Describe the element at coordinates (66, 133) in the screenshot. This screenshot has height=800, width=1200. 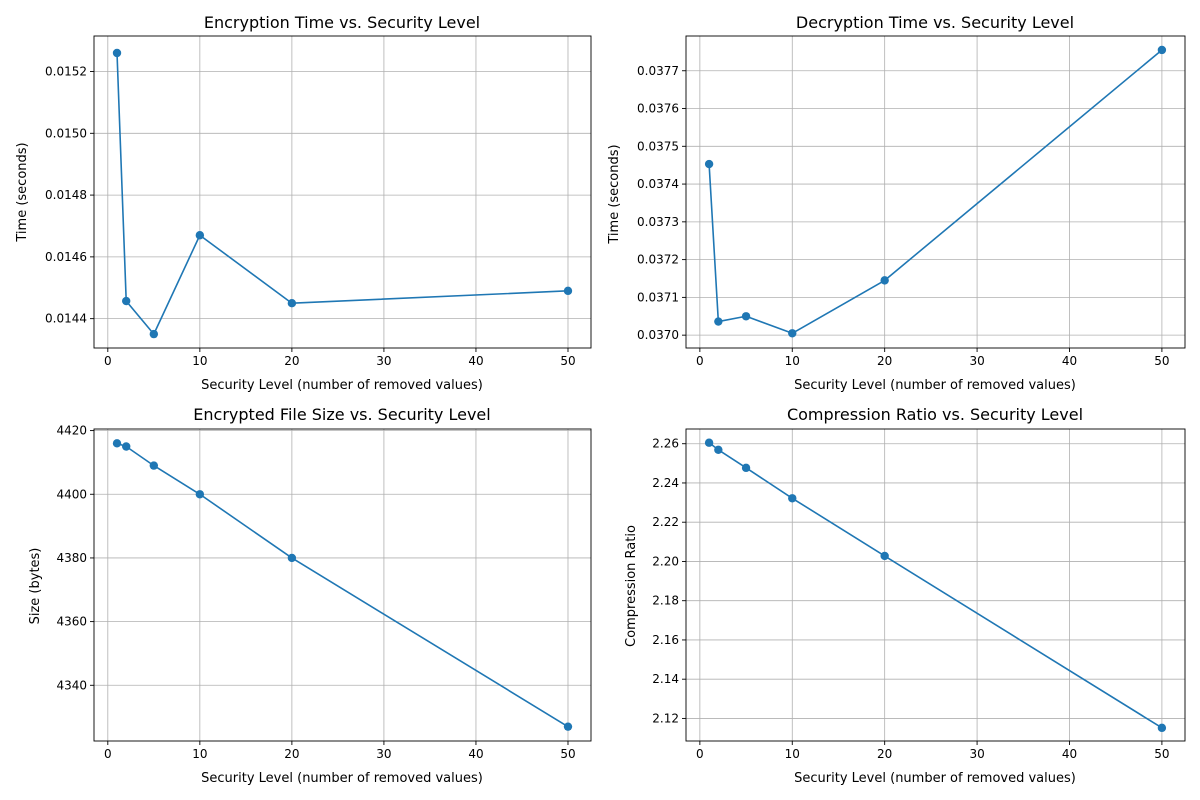
I see `y-tick-label: 0.0150` at that location.